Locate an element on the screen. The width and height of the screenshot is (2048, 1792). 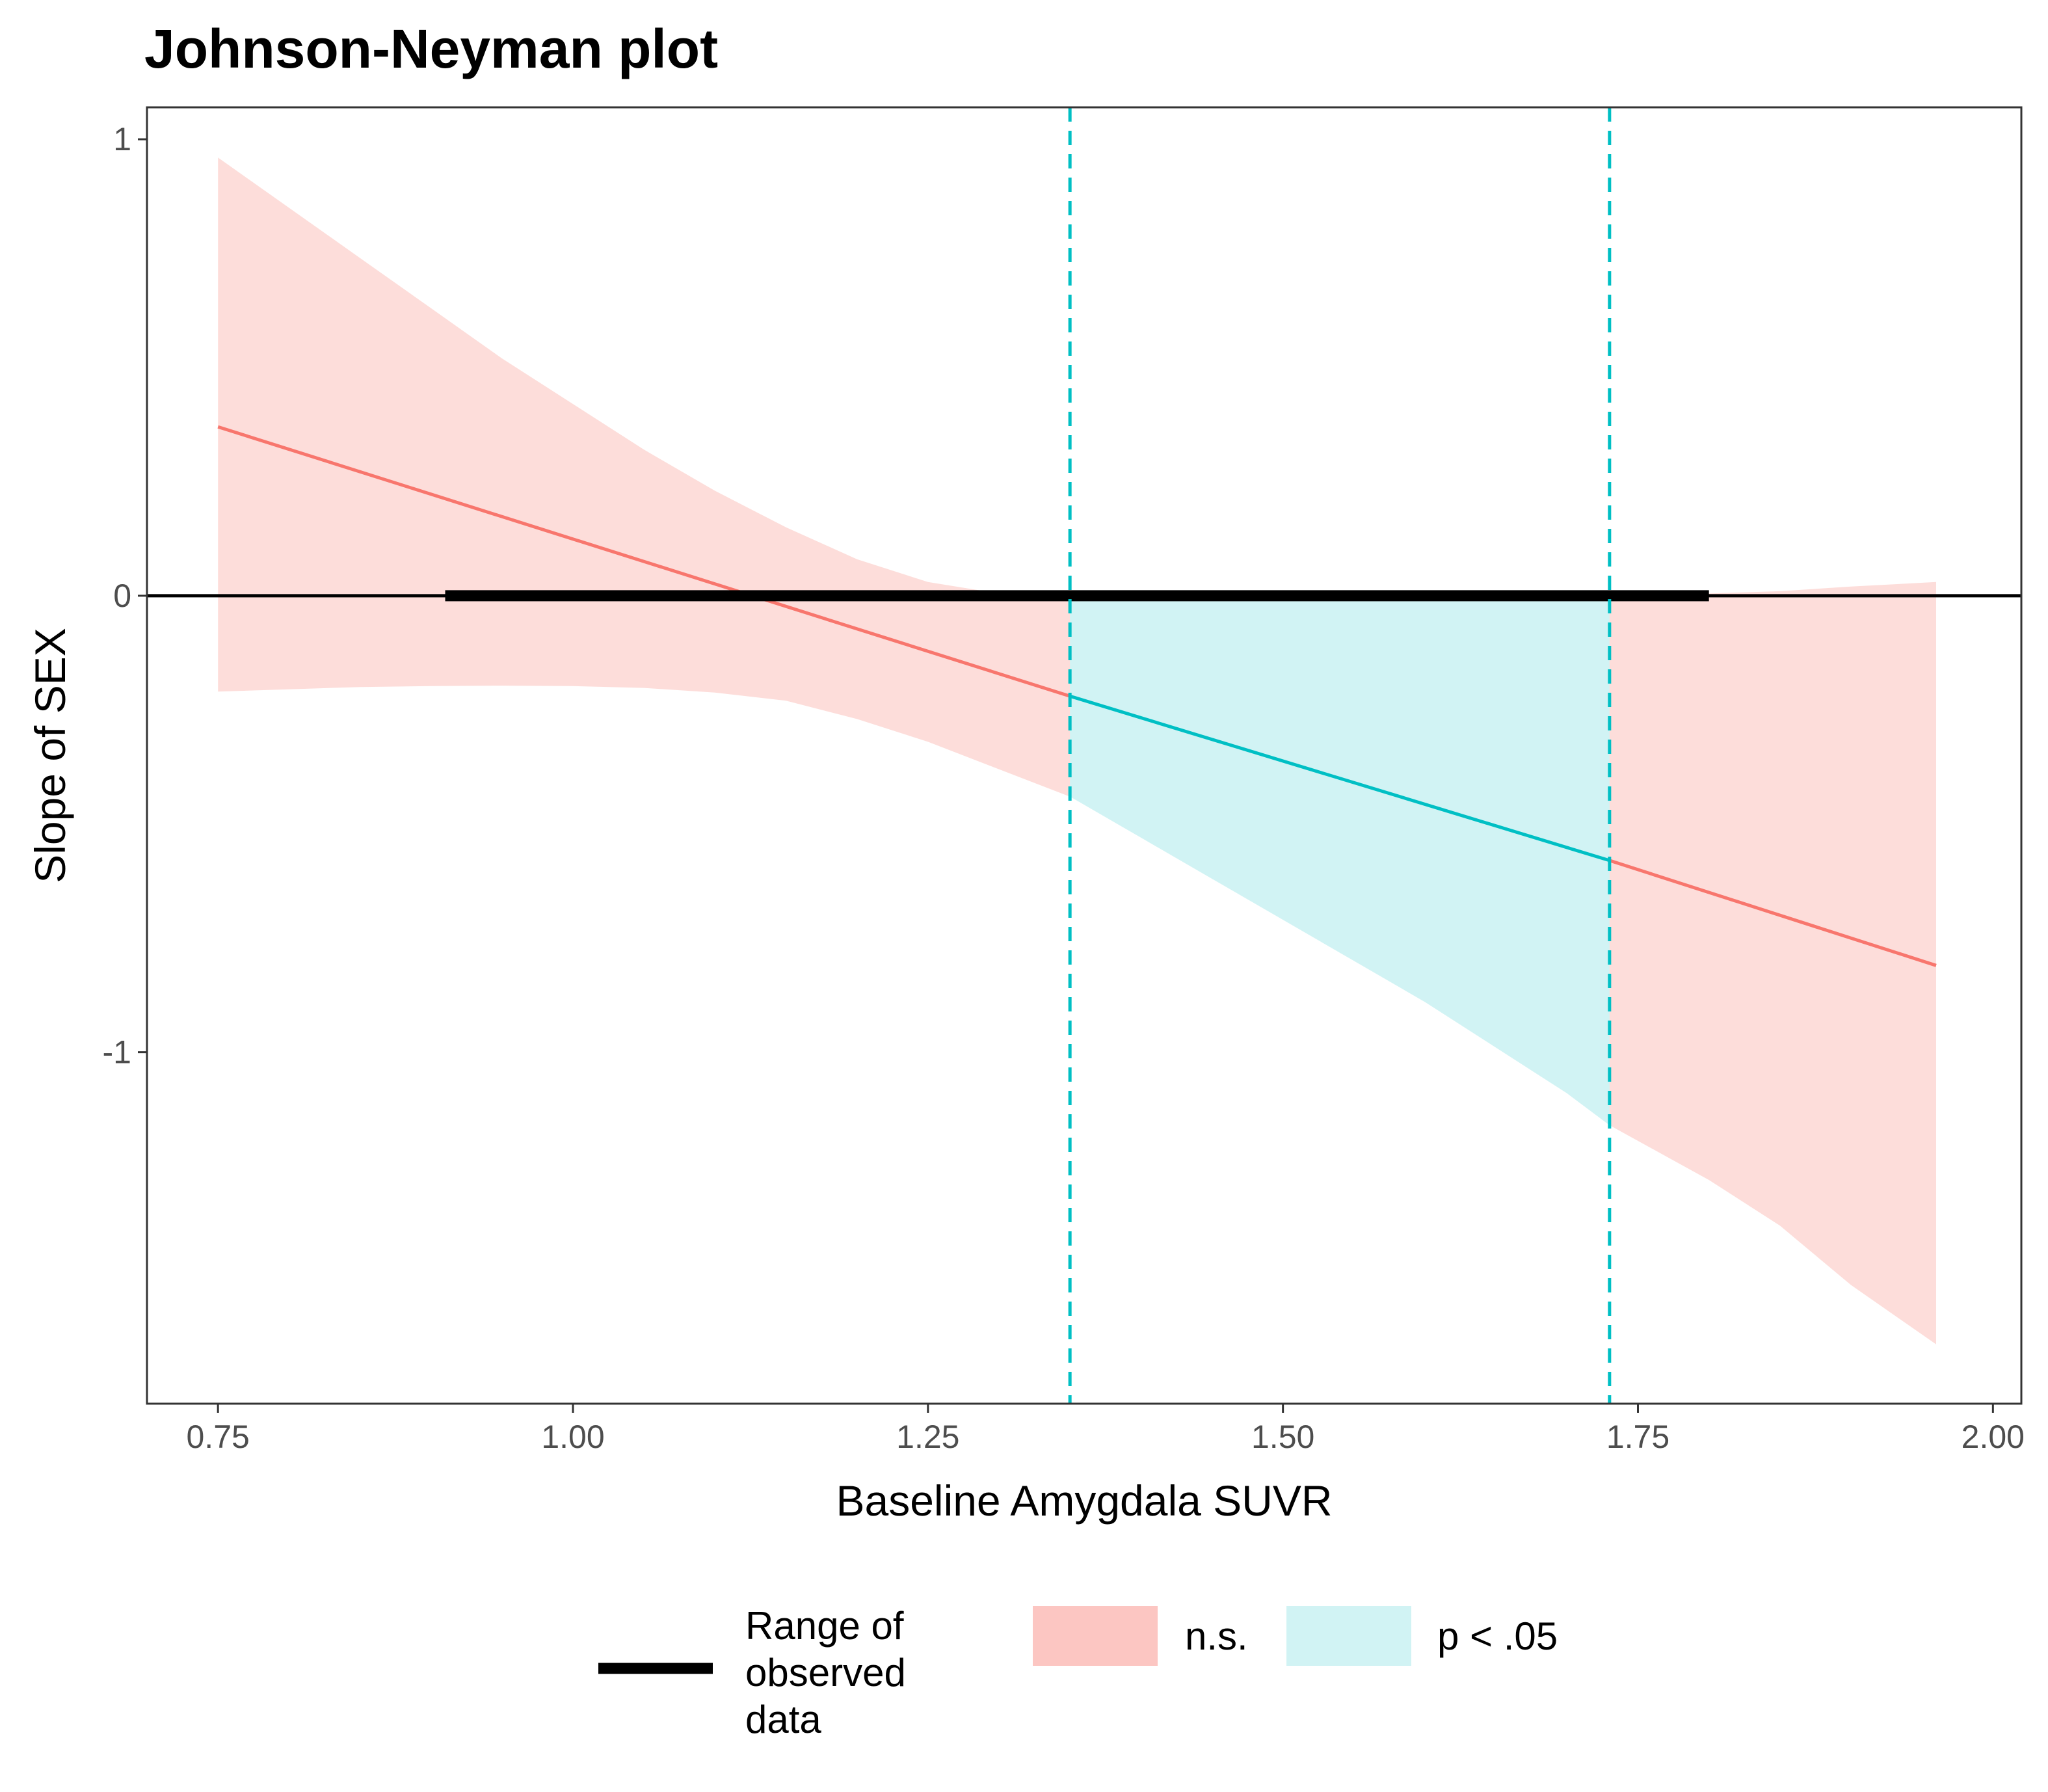
y-tick-label: -1 is located at coordinates (117, 1052).